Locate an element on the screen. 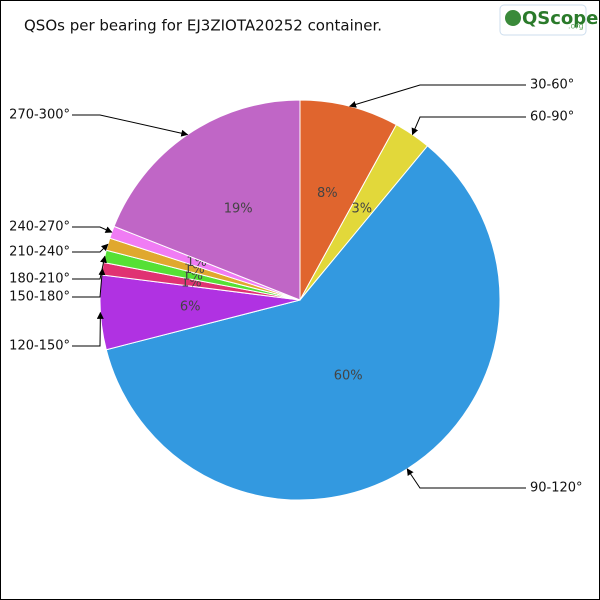 This screenshot has height=600, width=600. logo-suffix: .org is located at coordinates (576, 26).